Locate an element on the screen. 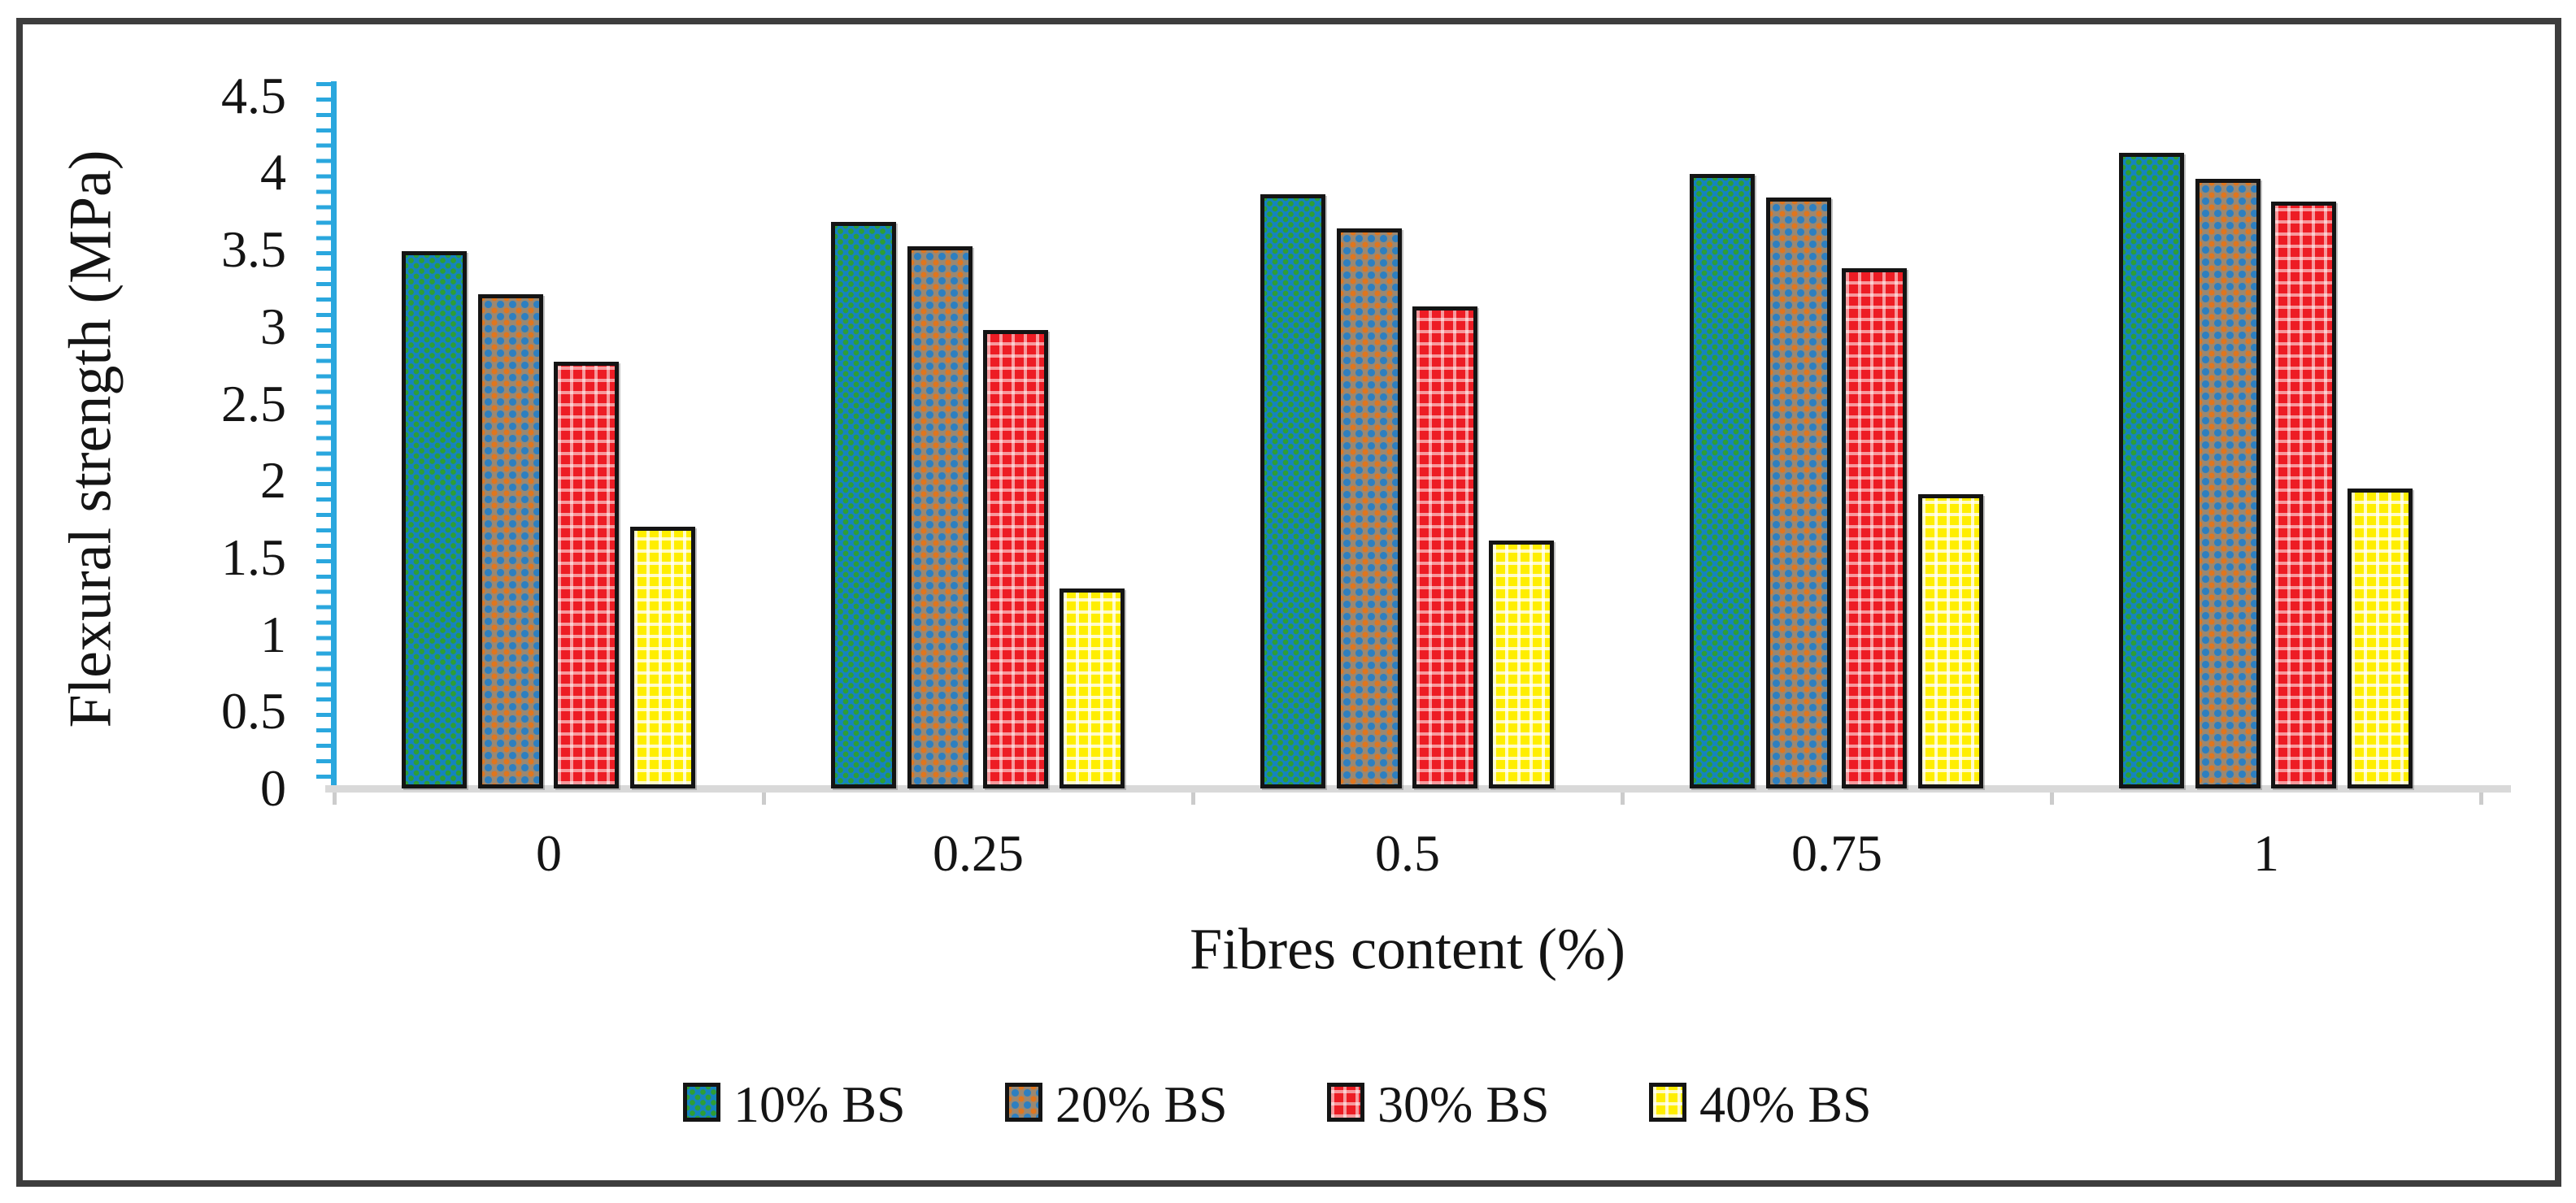 The width and height of the screenshot is (2576, 1203). y-axis-line is located at coordinates (334, 435).